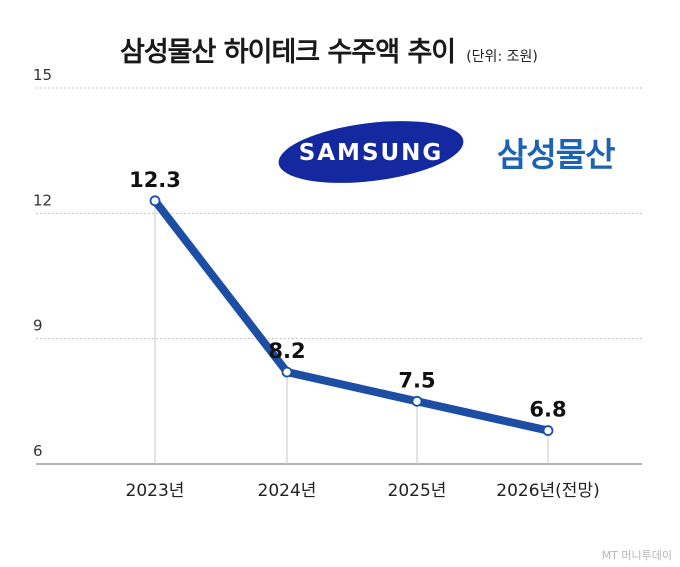 The height and width of the screenshot is (567, 680). What do you see at coordinates (38, 451) in the screenshot?
I see `y-tick-label: 6` at bounding box center [38, 451].